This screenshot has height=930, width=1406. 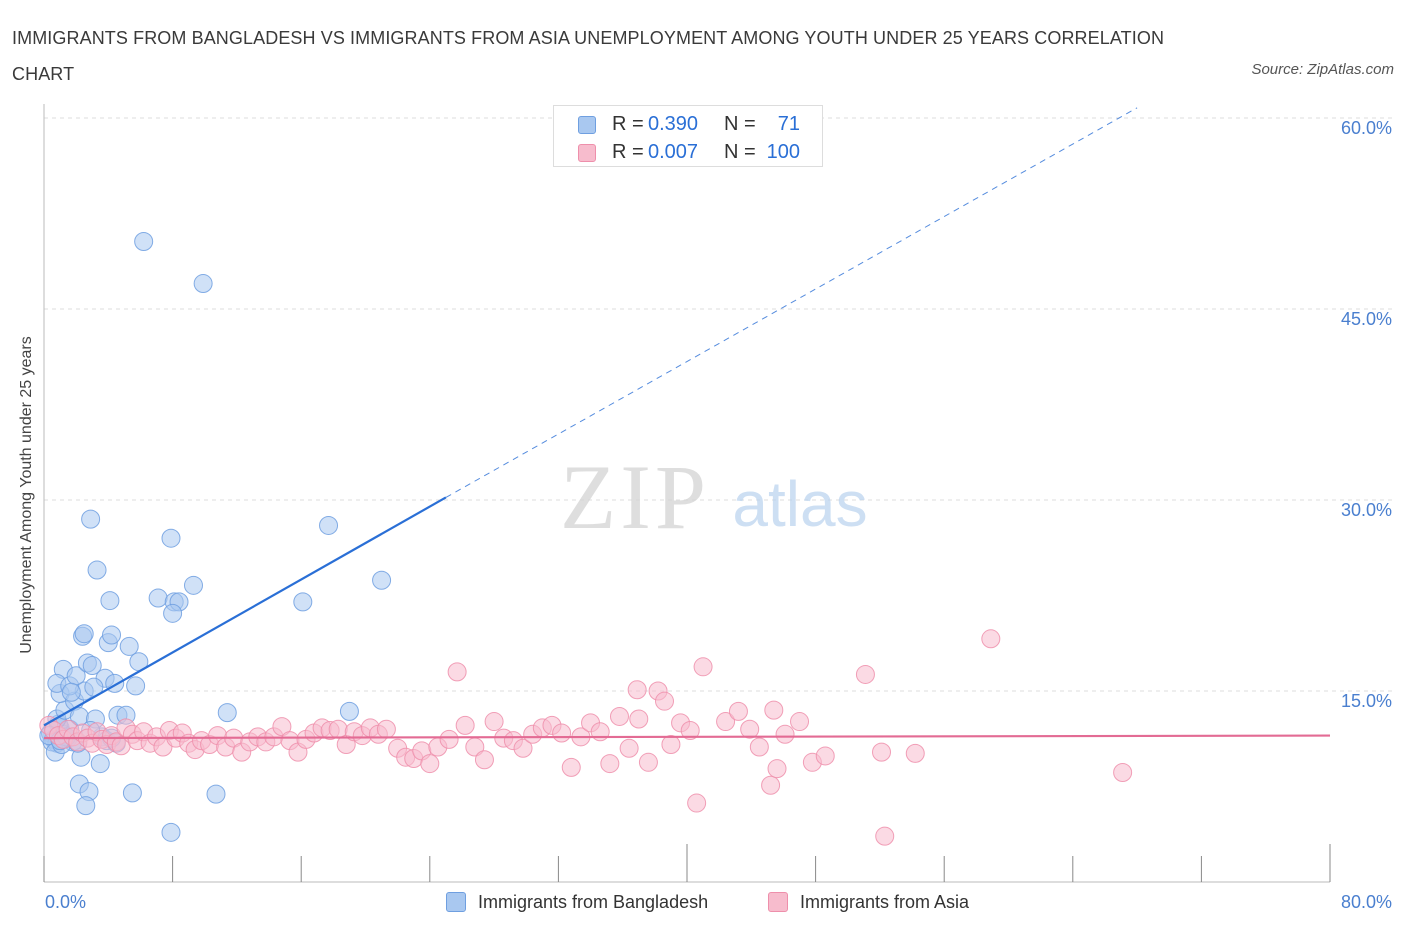 What do you see at coordinates (65, 902) in the screenshot?
I see `x-tick-label: 0.0%` at bounding box center [65, 902].